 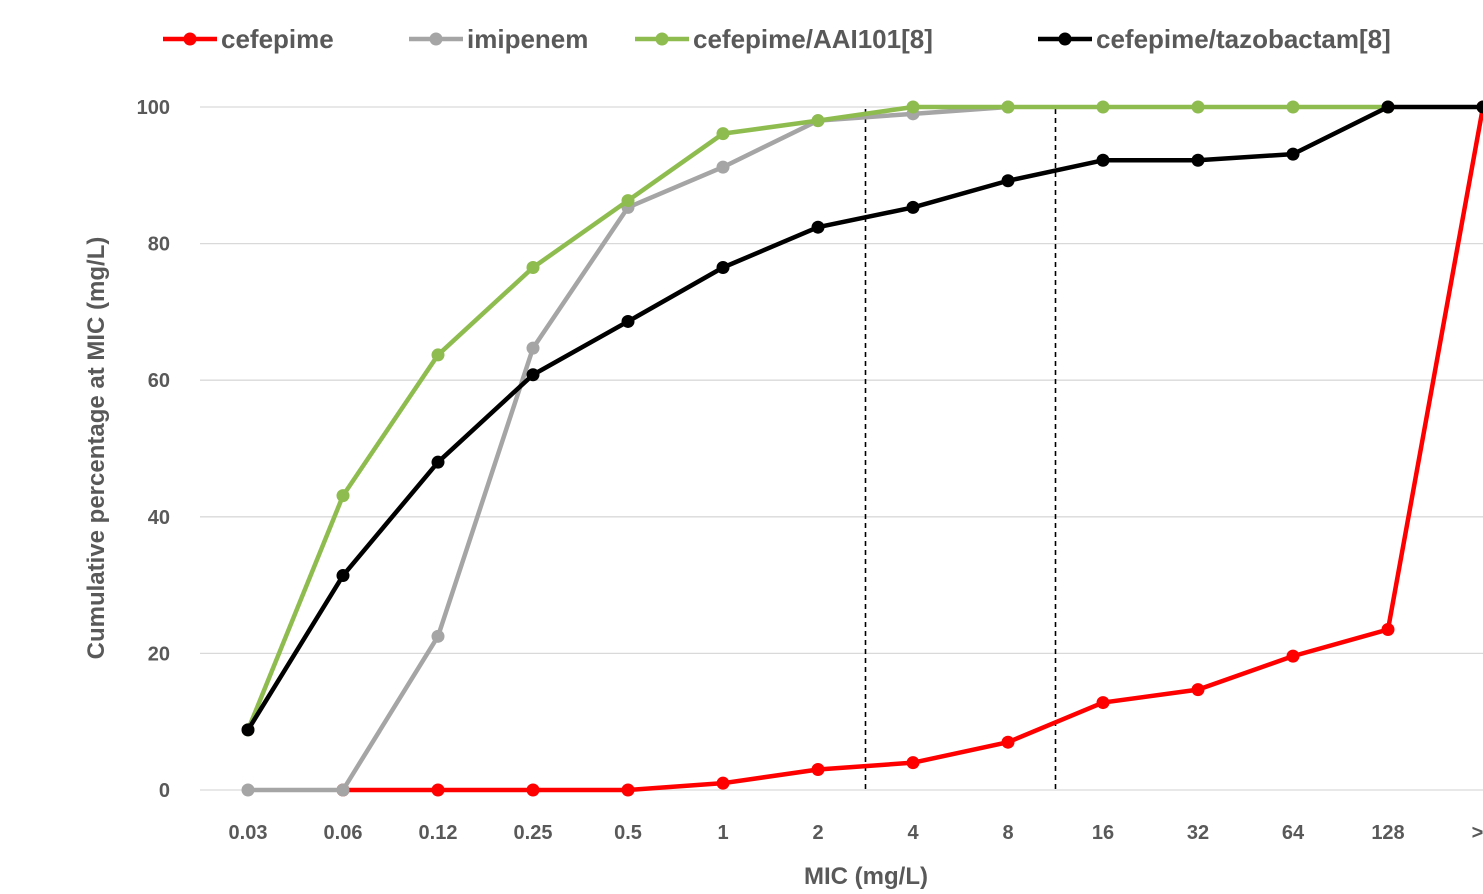 What do you see at coordinates (1103, 833) in the screenshot?
I see `x-tick-16: 16` at bounding box center [1103, 833].